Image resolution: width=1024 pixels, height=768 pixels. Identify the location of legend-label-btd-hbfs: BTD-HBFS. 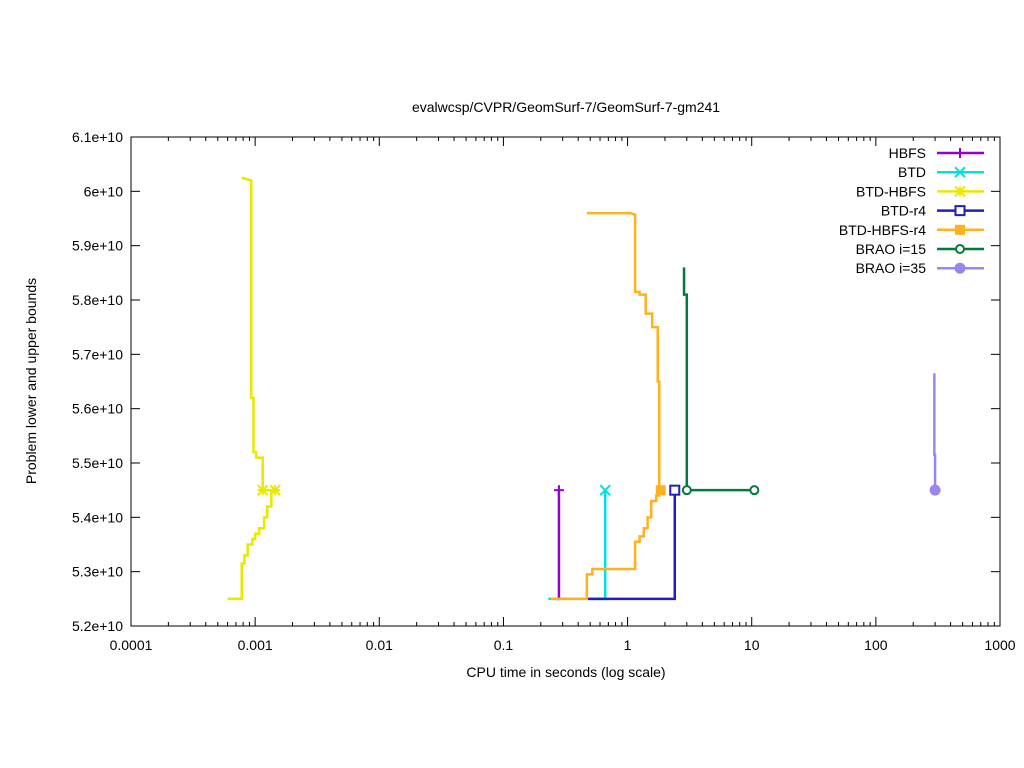
(891, 191).